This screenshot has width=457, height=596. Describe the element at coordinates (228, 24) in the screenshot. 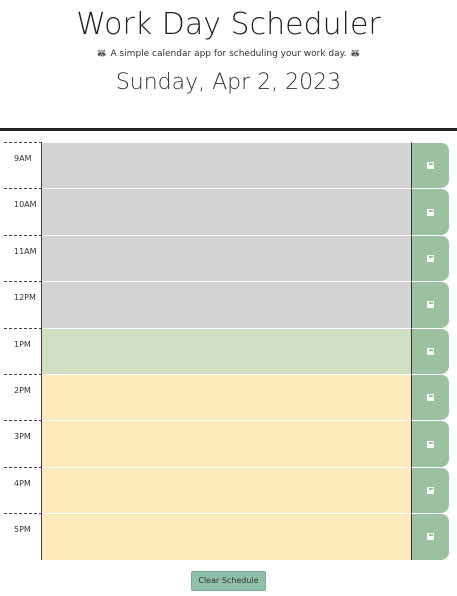

I see `page-title: Work Day Scheduler` at that location.